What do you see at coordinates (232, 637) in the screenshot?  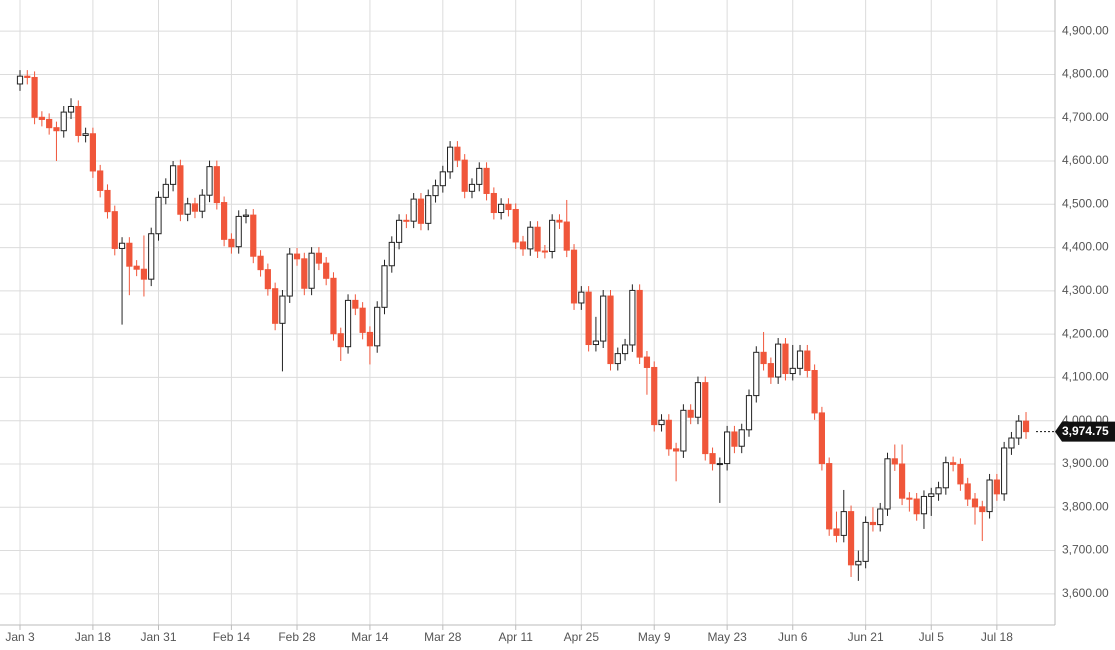 I see `x-tick-label: Feb 14` at bounding box center [232, 637].